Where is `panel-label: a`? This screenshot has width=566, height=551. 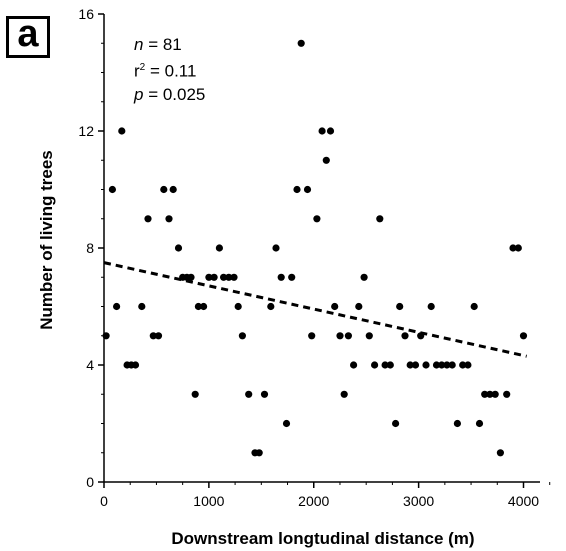 panel-label: a is located at coordinates (28, 36).